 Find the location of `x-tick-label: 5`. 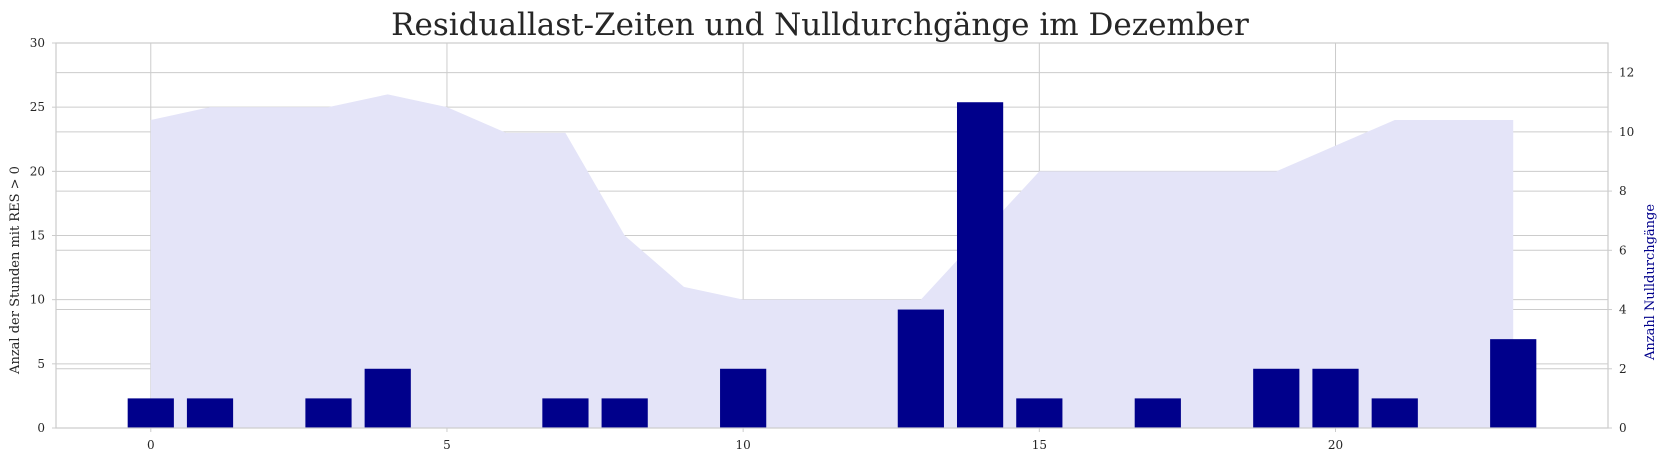

x-tick-label: 5 is located at coordinates (447, 445).